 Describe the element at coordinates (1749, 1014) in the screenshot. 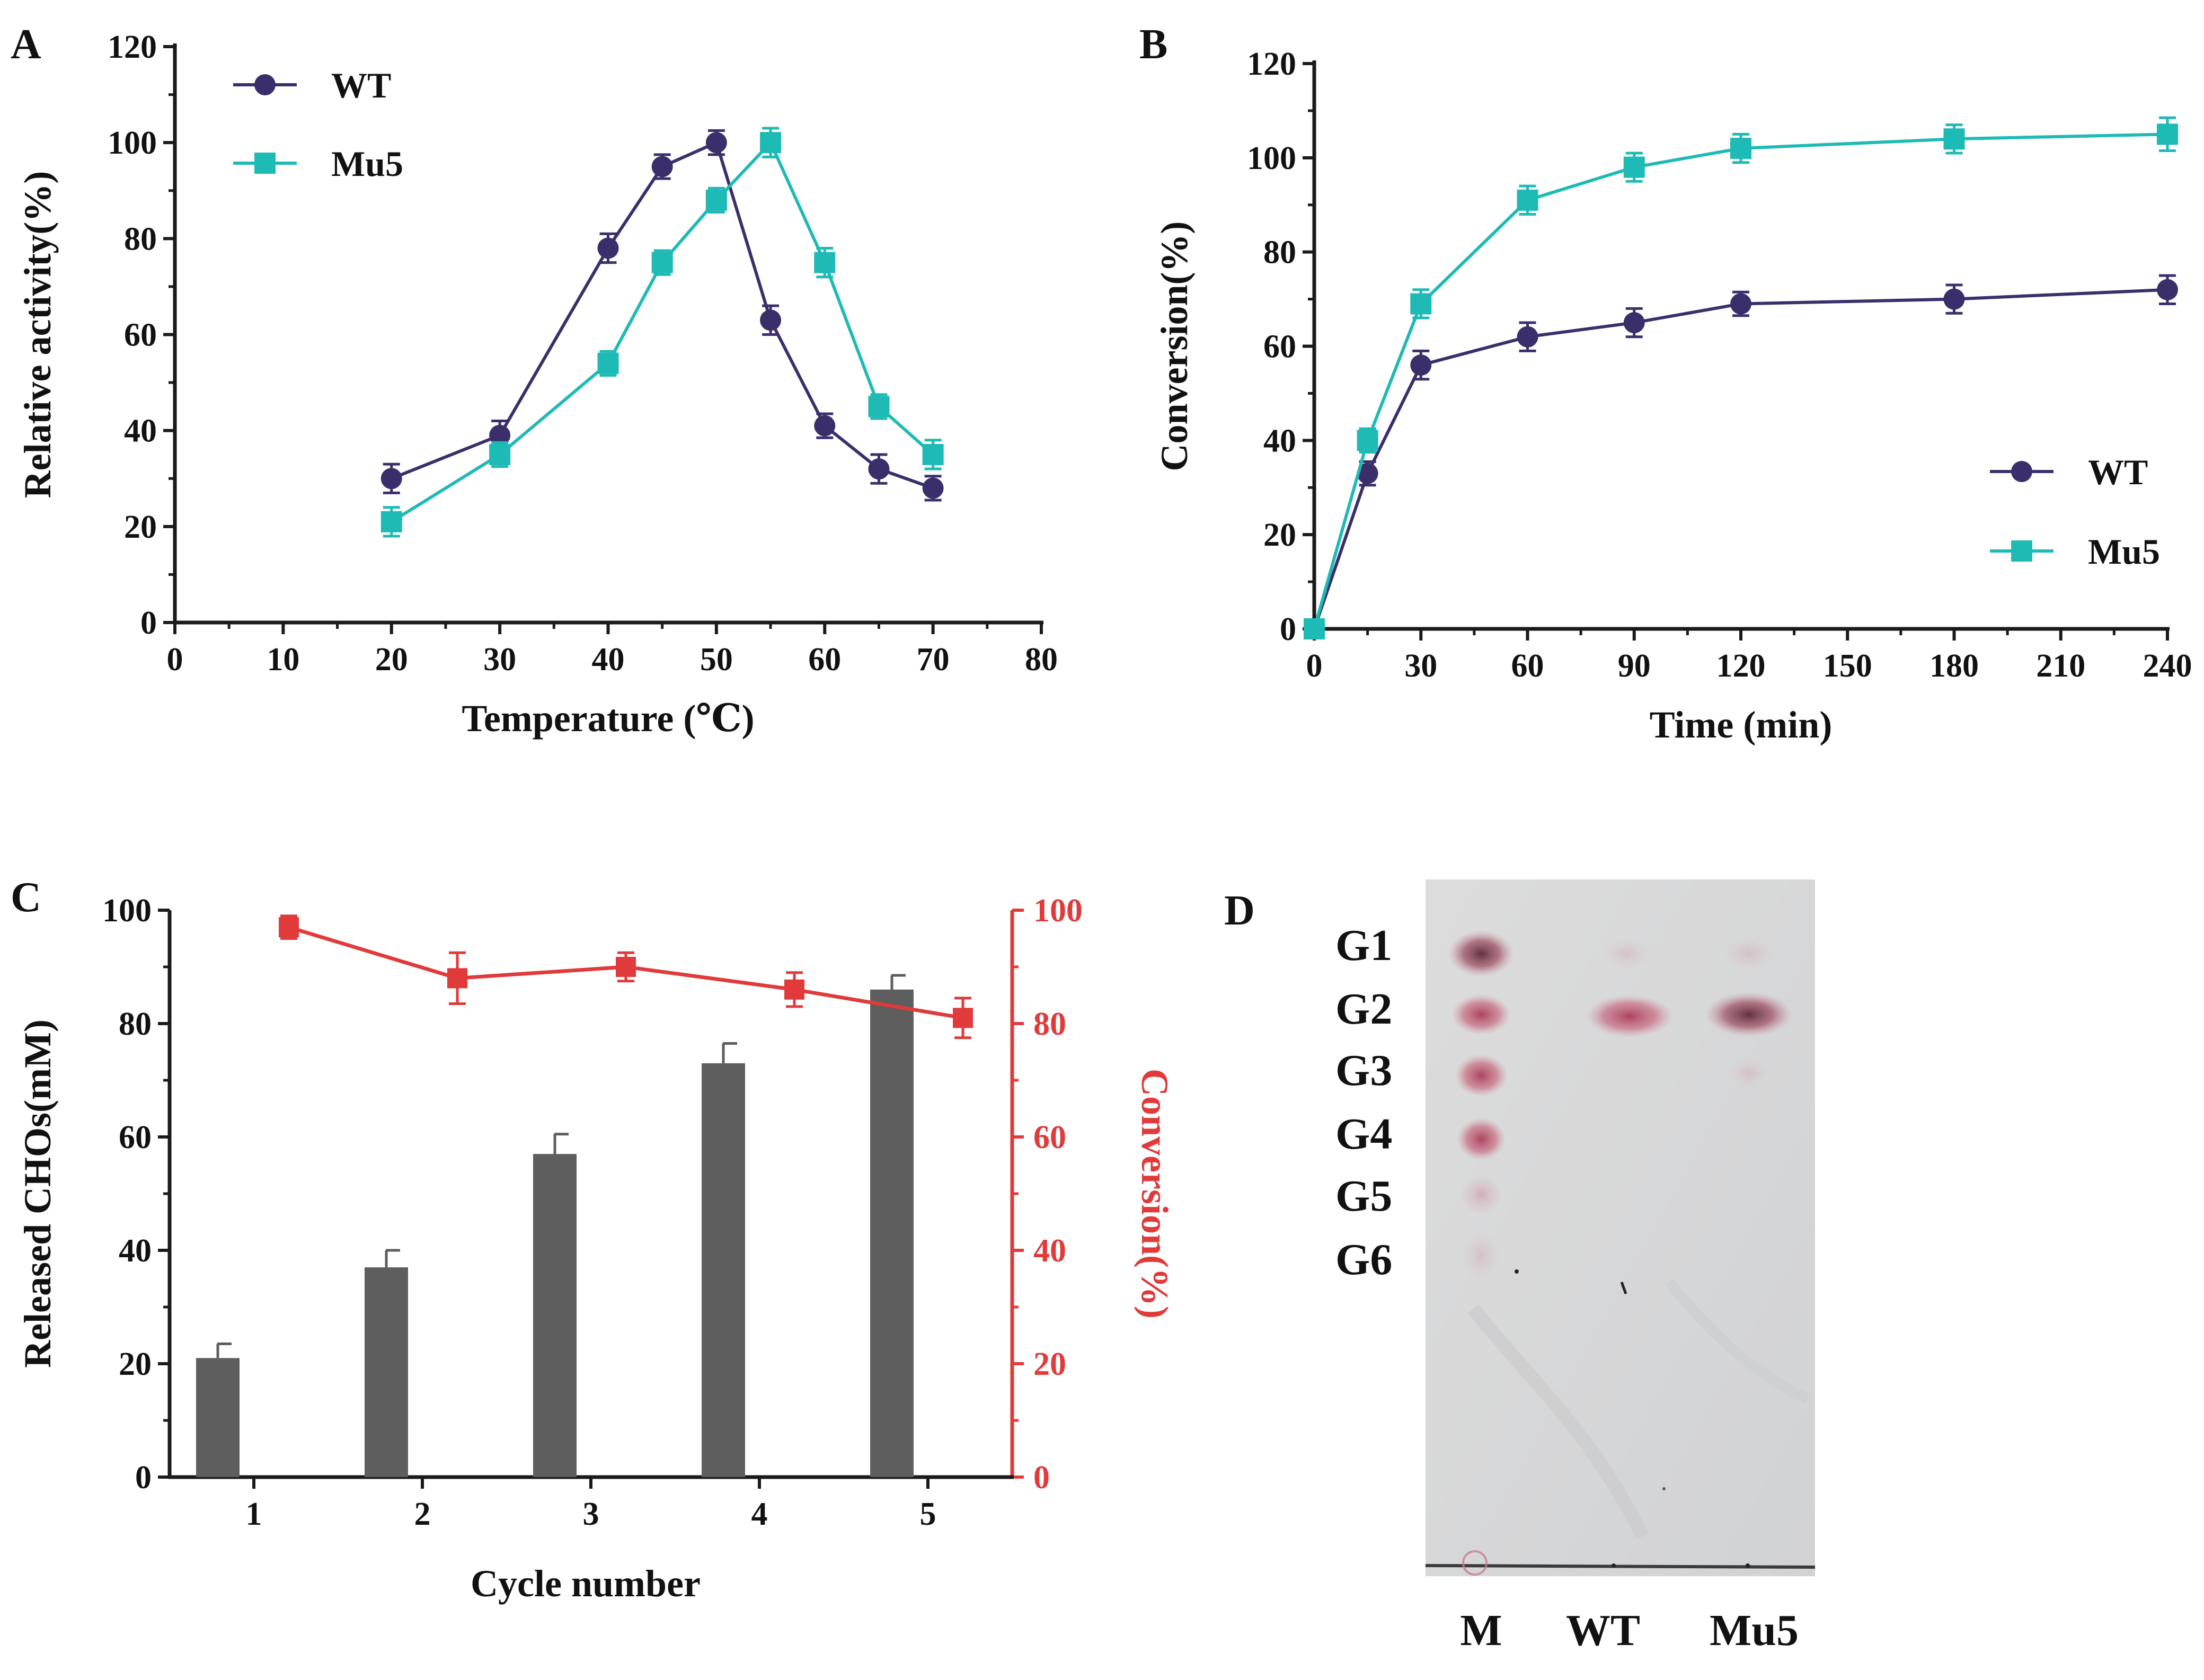

I see `tlc-spot-mu5-g2` at that location.